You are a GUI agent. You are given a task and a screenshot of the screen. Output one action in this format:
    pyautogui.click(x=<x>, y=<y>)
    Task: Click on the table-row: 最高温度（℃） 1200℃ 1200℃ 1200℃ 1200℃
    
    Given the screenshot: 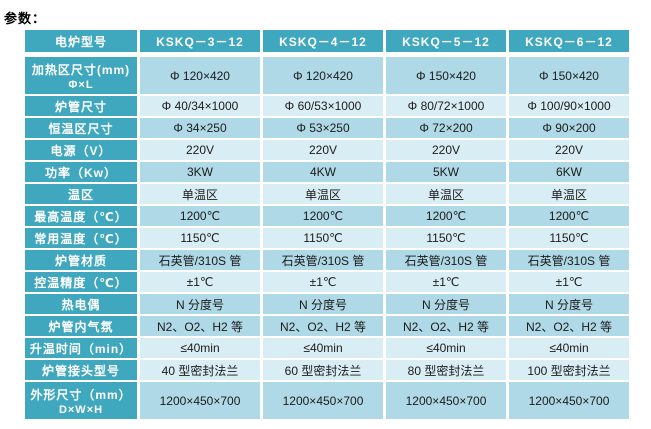 What is the action you would take?
    pyautogui.click(x=327, y=216)
    